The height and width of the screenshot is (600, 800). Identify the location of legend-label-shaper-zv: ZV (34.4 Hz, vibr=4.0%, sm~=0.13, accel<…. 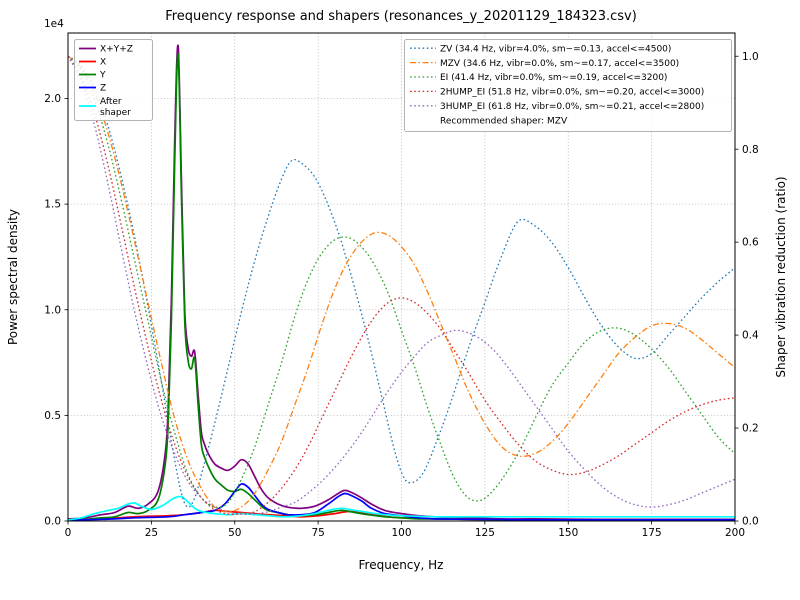
(555, 49).